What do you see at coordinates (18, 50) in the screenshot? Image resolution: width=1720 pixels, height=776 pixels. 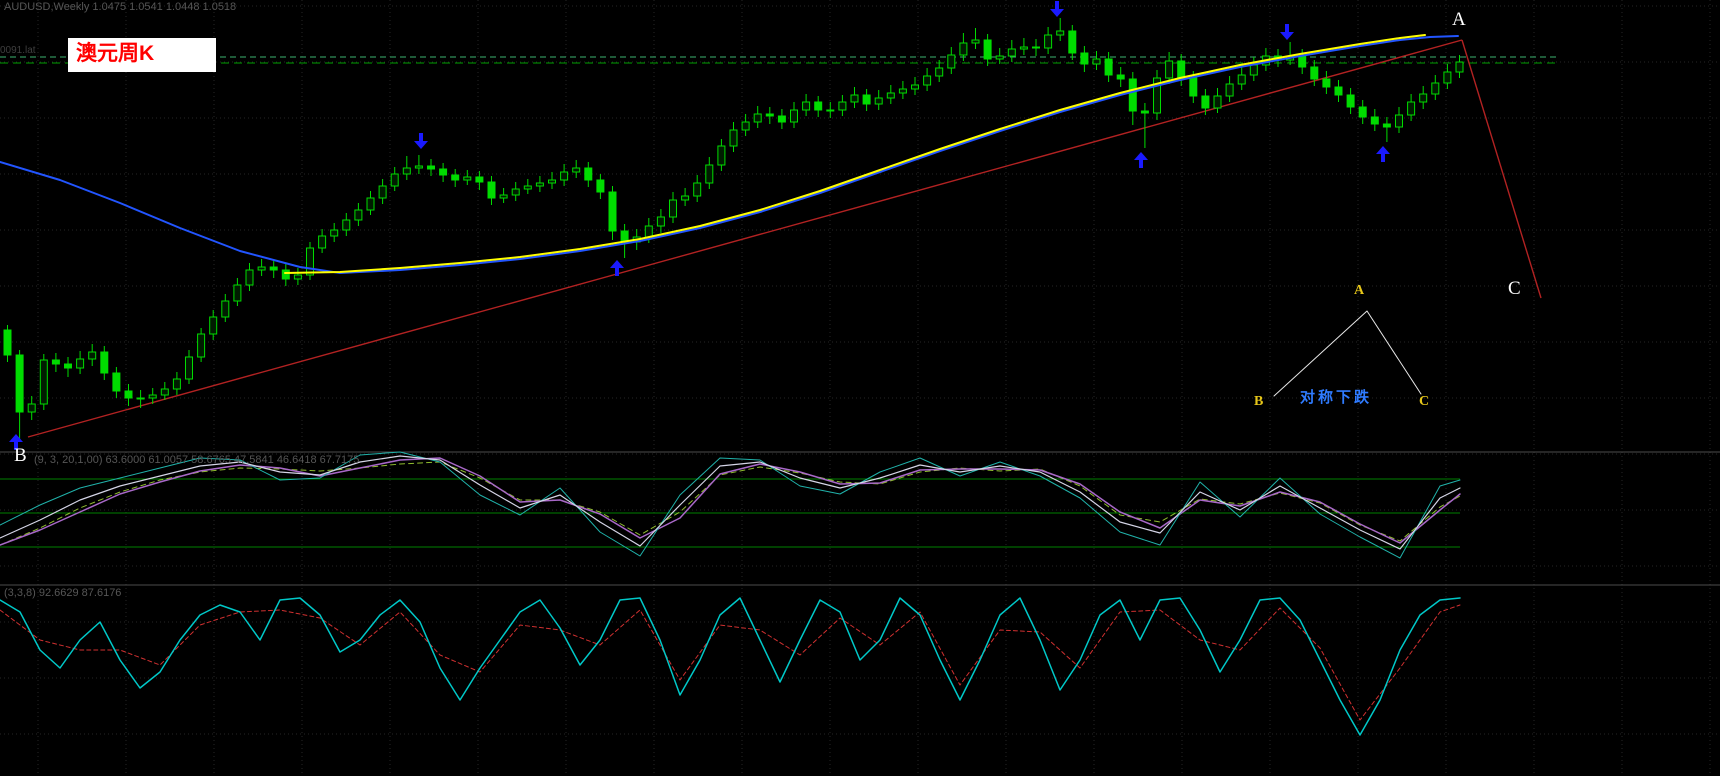 I see `watermark-text: 0091.lat` at bounding box center [18, 50].